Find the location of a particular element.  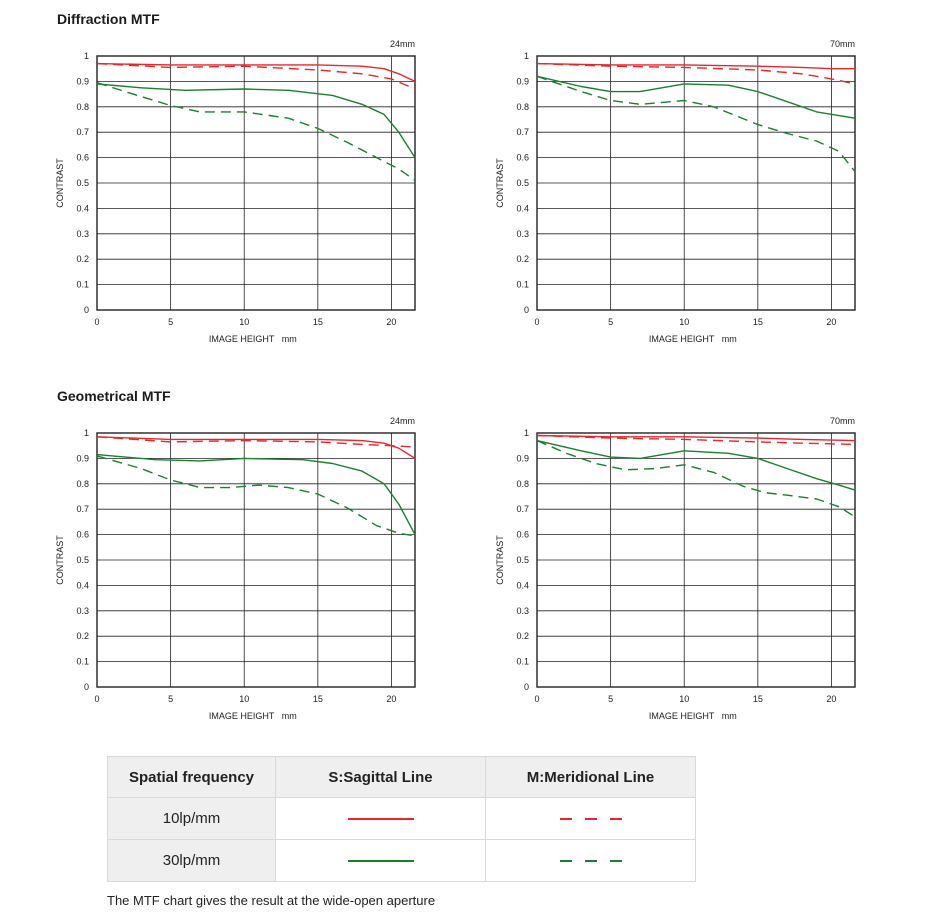

chart-3-y-axis-label: CONTRAST is located at coordinates (500, 560).